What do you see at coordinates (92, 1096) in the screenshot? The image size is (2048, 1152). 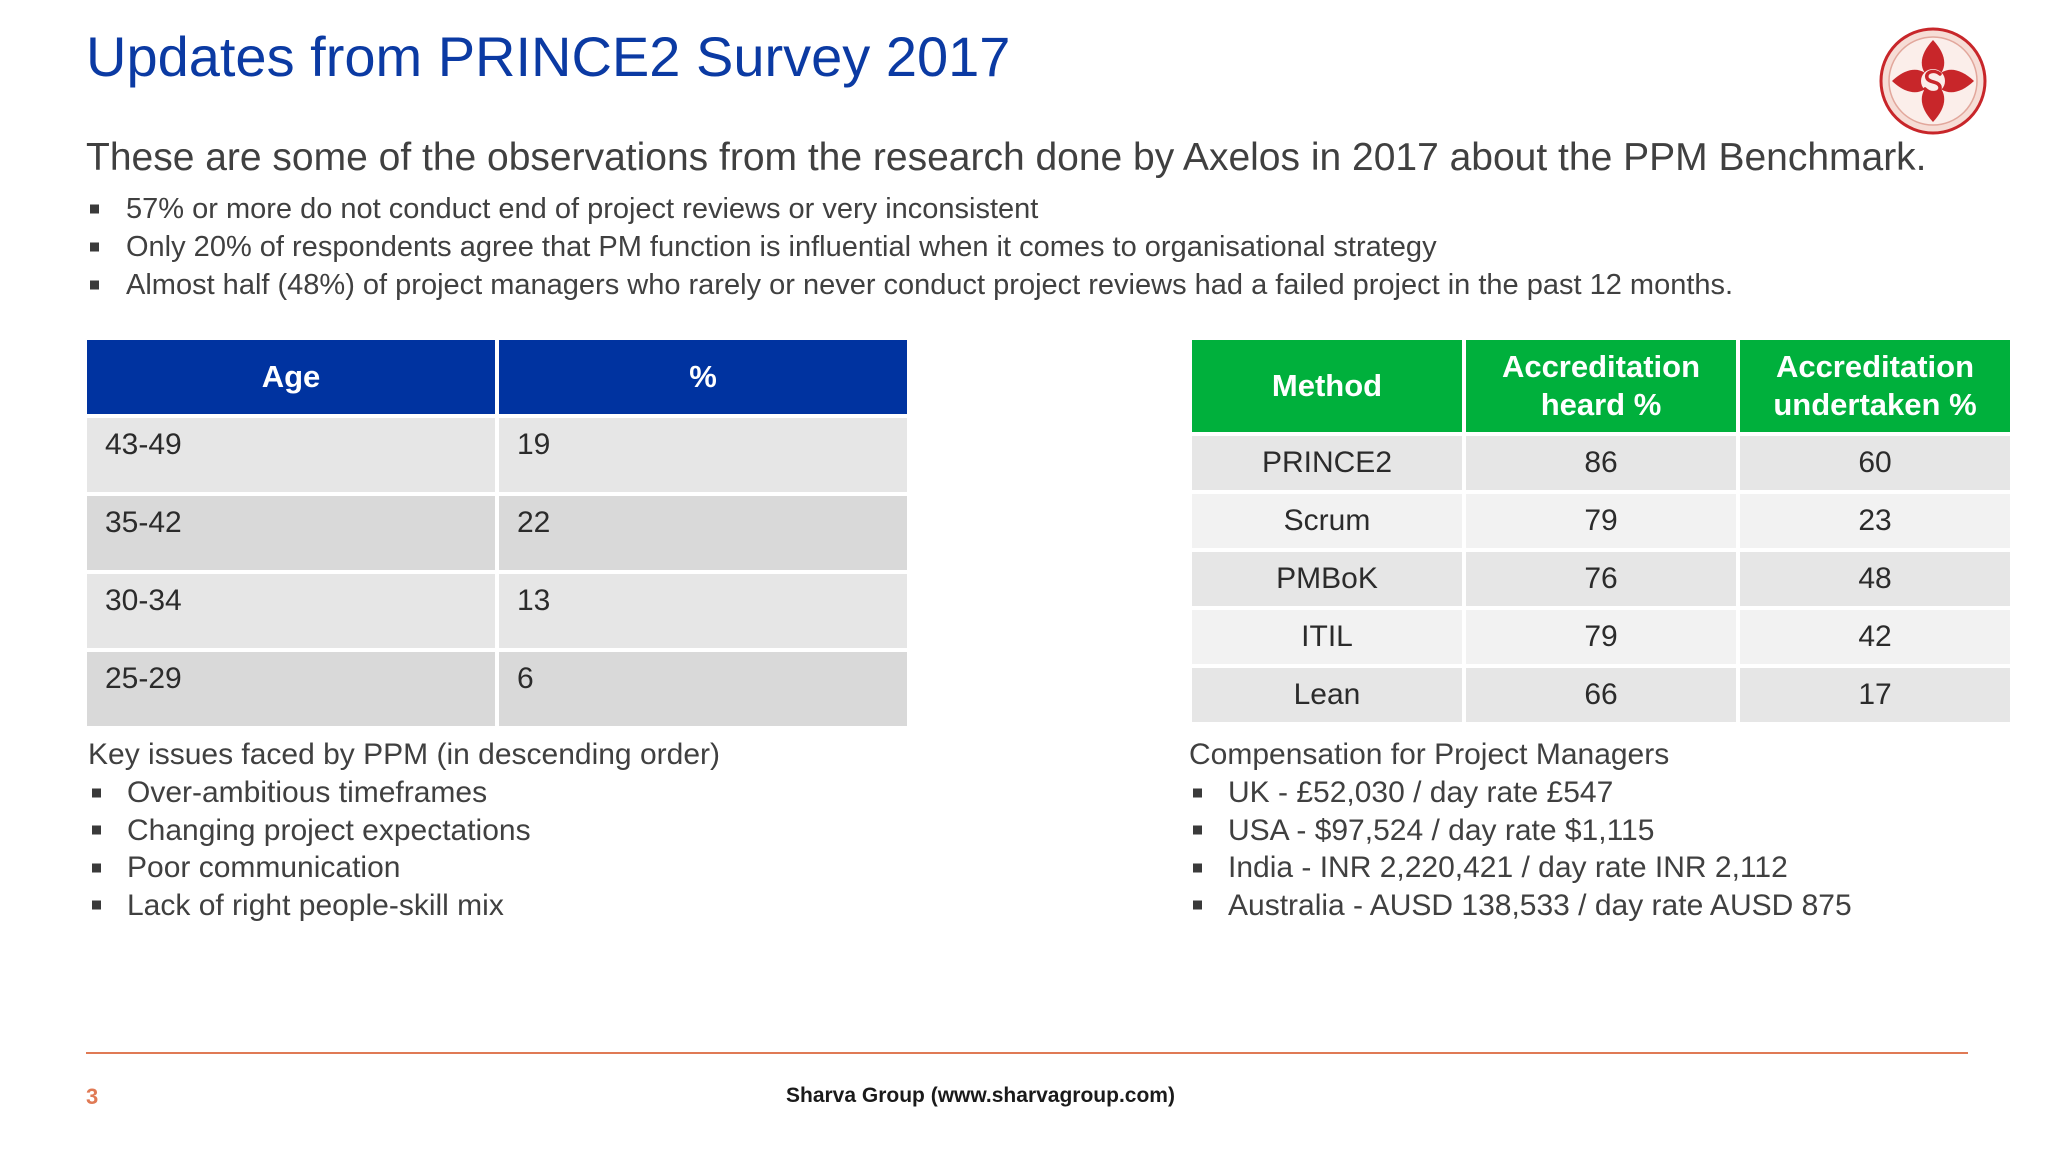 I see `page-number: 3` at bounding box center [92, 1096].